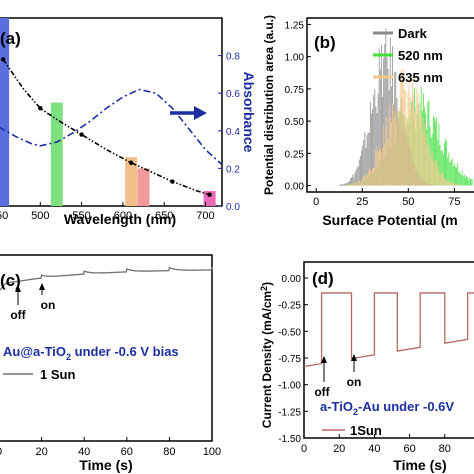  Describe the element at coordinates (40, 216) in the screenshot. I see `panel-a-xtick-label-1: 500` at that location.